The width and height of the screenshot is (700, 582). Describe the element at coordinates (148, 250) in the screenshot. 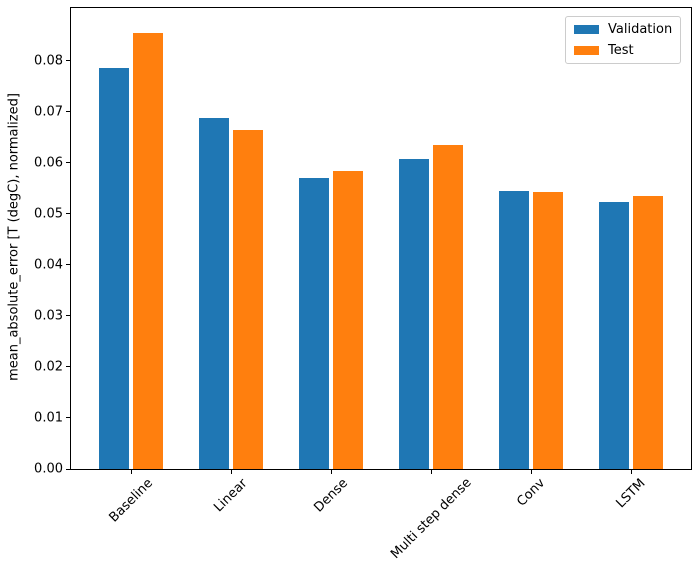

I see `bar-test-baseline` at that location.